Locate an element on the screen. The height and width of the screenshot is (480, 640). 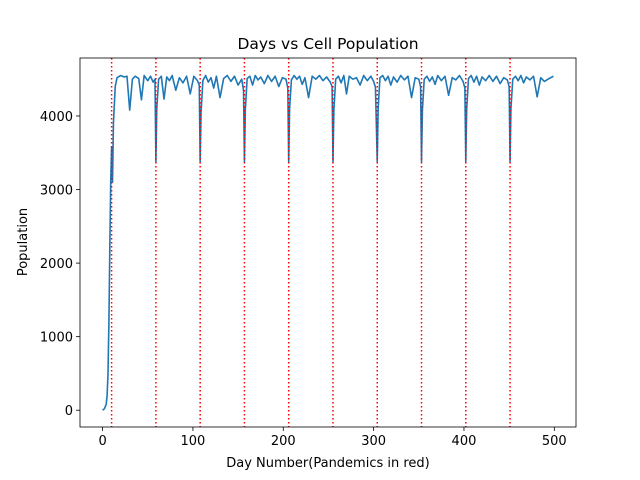
y-tick-label: 0 is located at coordinates (69, 411).